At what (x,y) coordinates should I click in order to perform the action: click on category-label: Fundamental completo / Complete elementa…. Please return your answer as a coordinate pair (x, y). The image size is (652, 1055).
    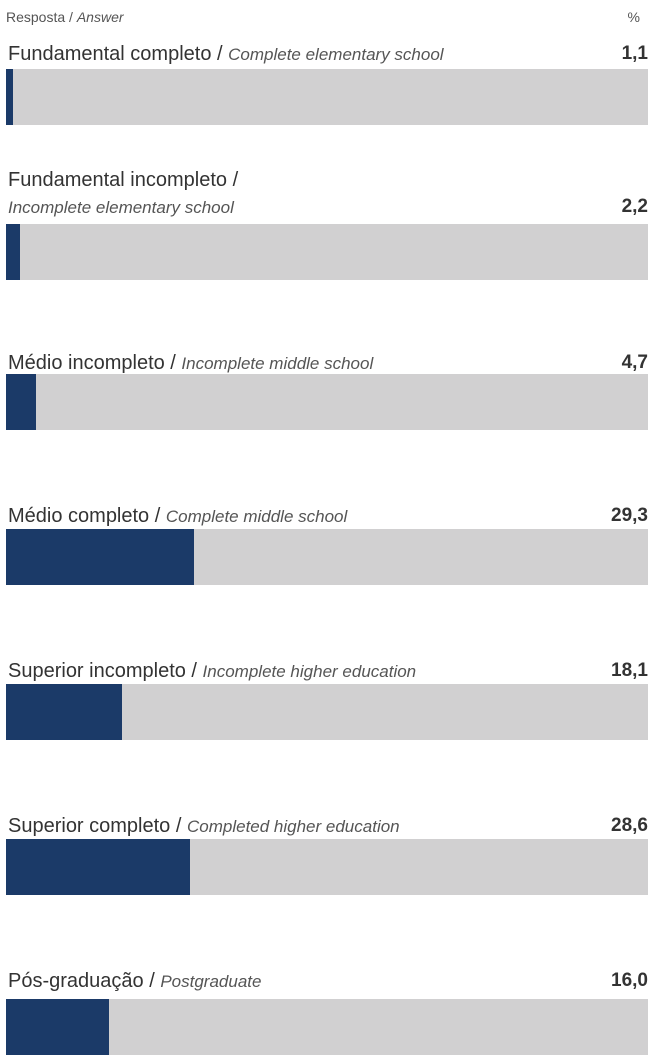
    Looking at the image, I should click on (226, 54).